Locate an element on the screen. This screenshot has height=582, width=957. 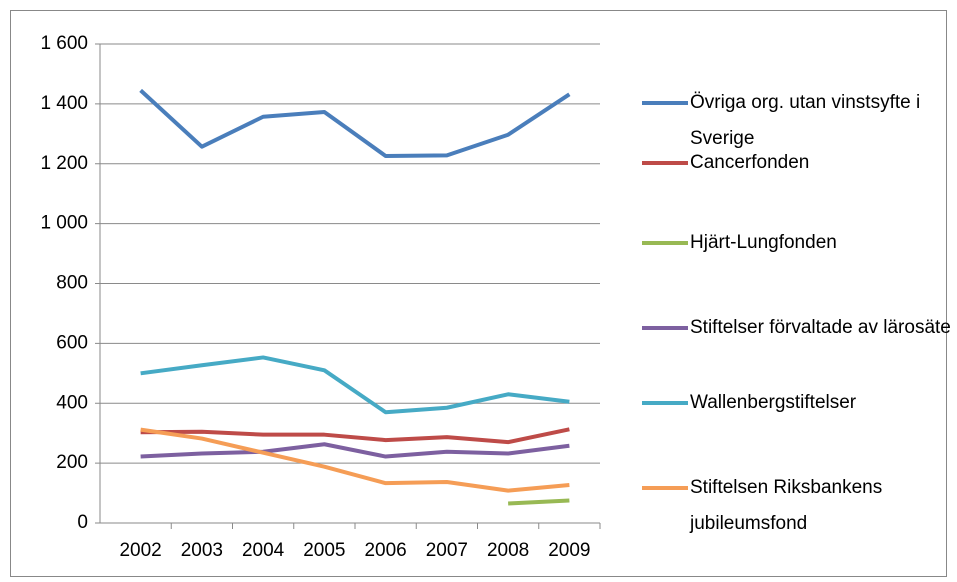
legend-label: Övriga org. utan vinstsyfte i Sverige is located at coordinates (805, 120).